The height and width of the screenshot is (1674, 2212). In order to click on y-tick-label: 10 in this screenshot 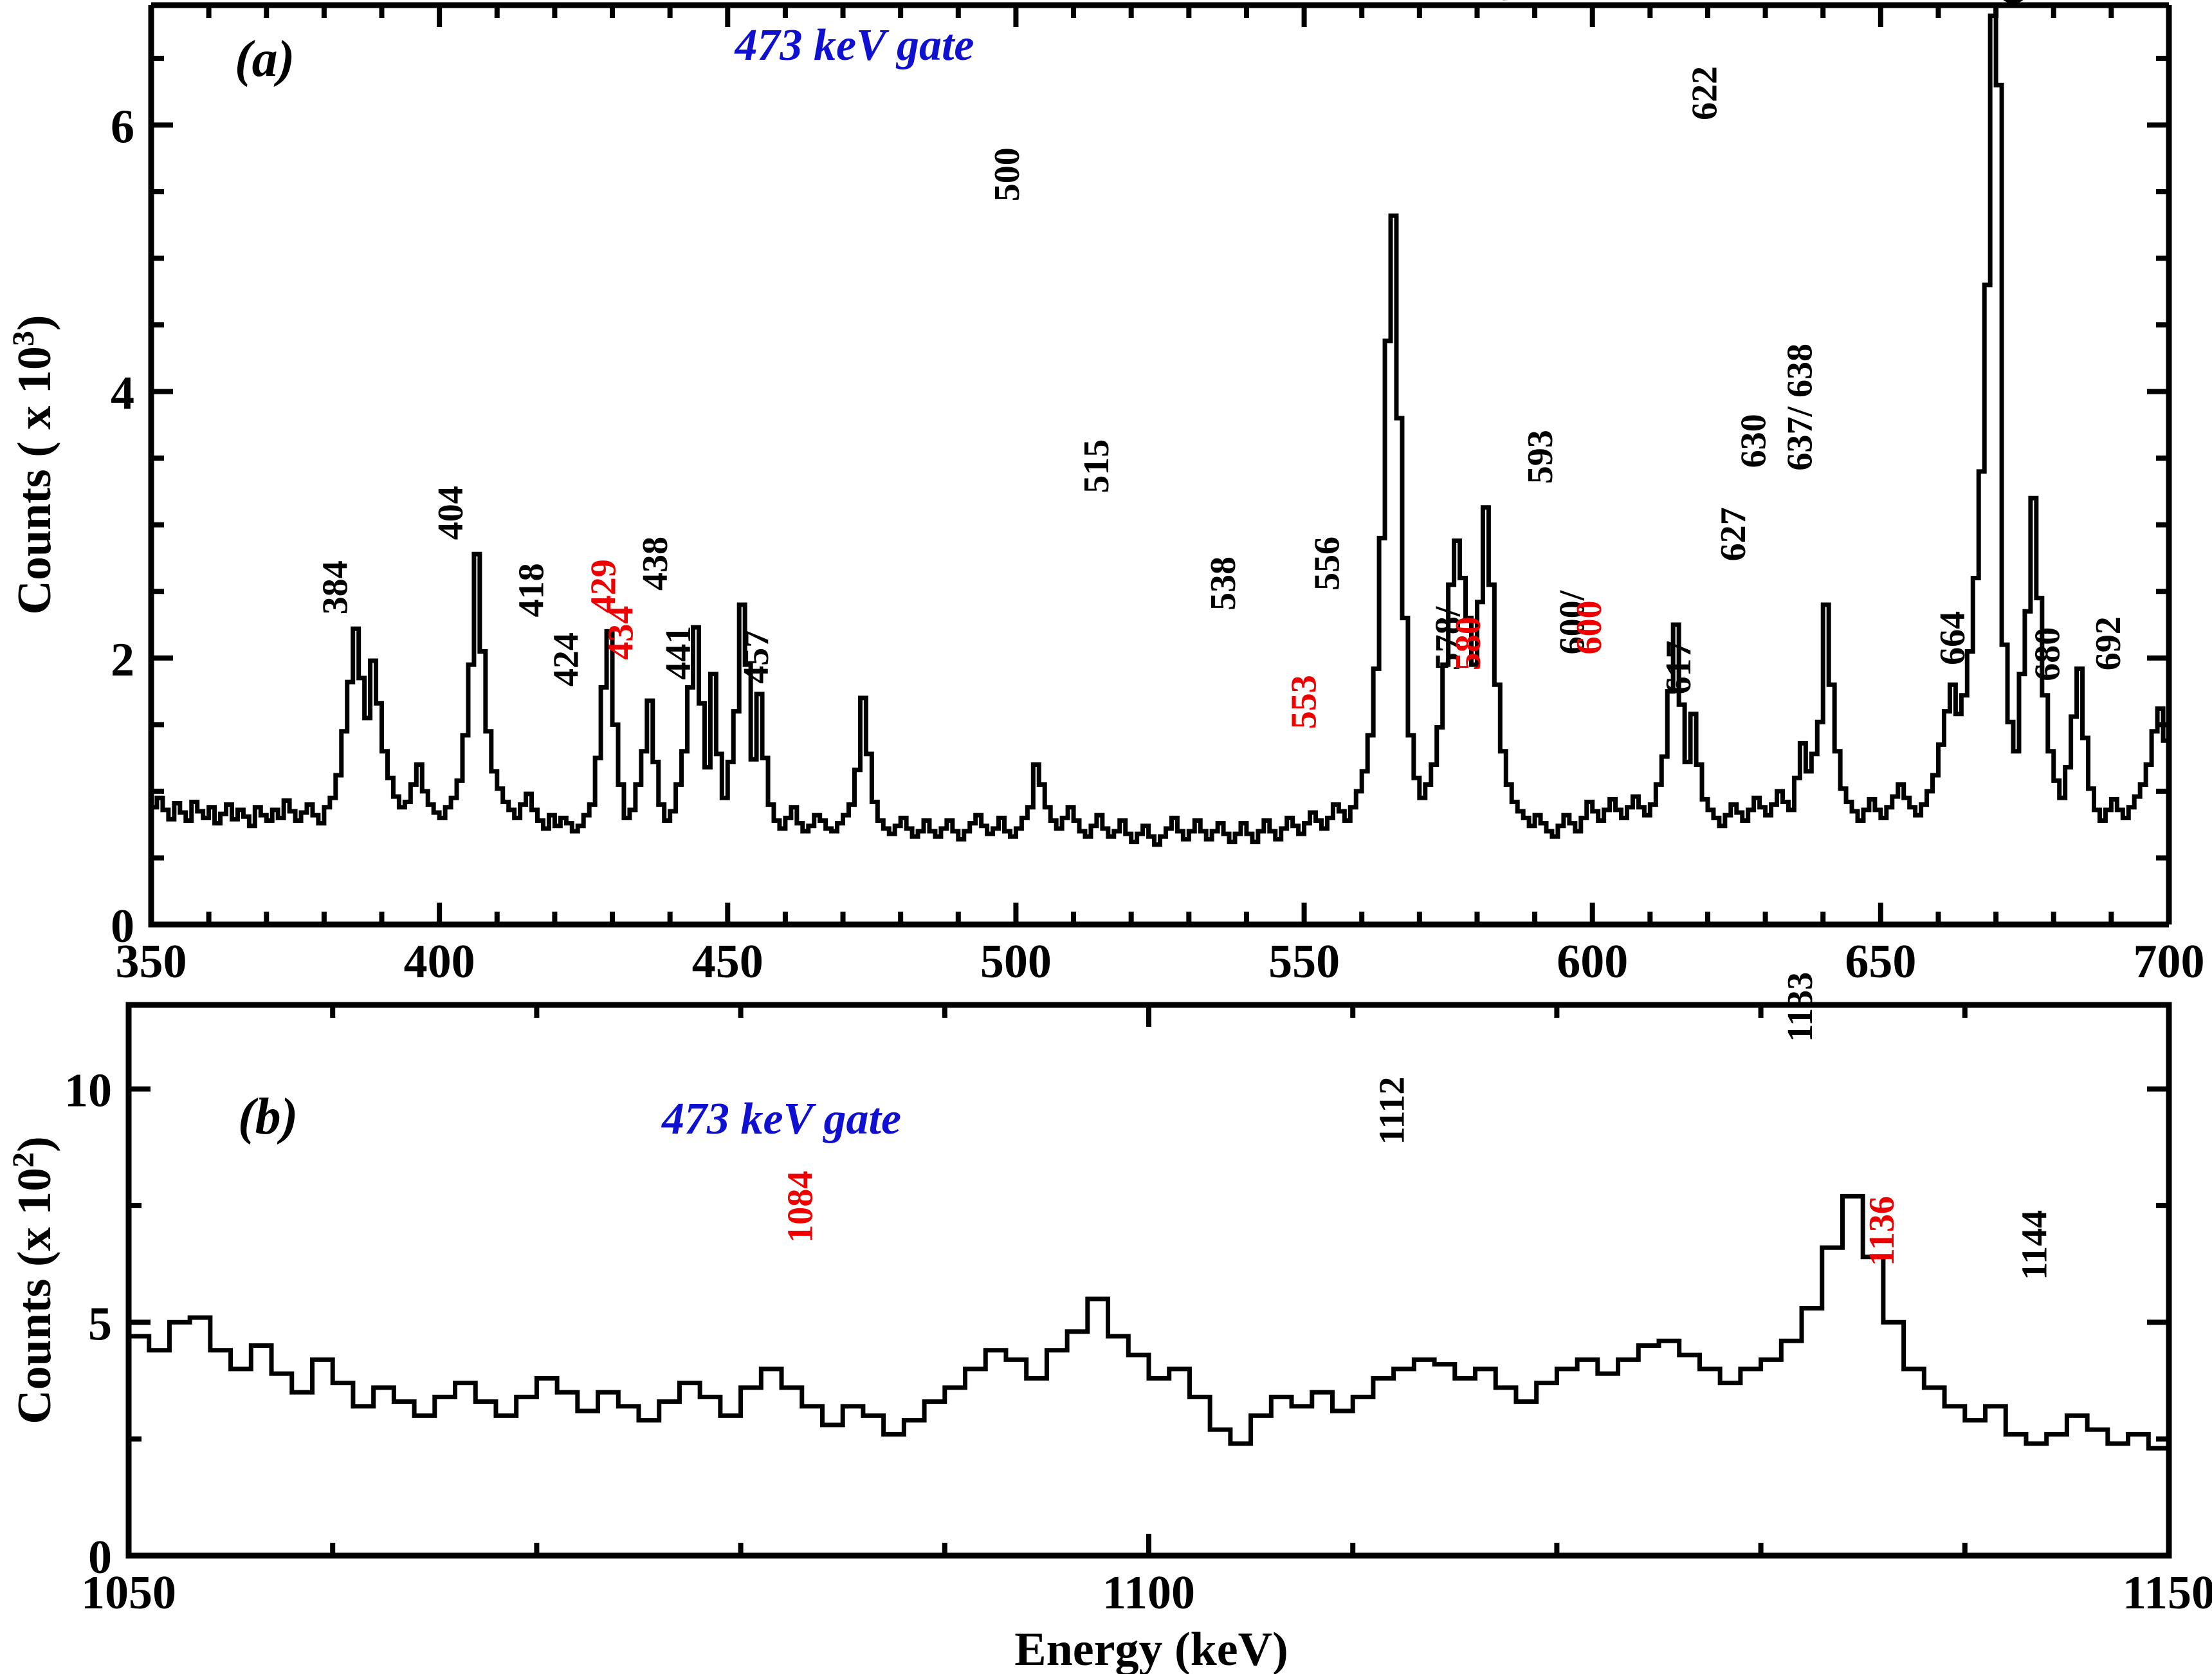, I will do `click(88, 1091)`.